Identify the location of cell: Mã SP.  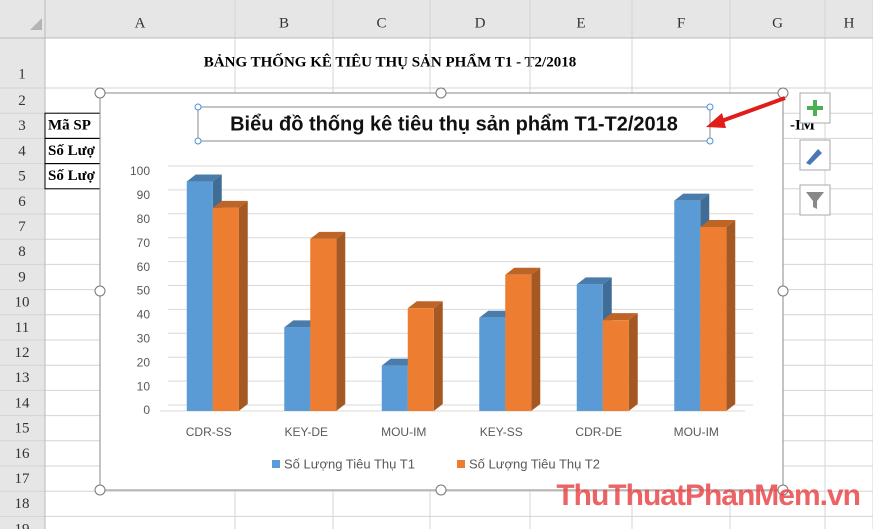
(69, 126).